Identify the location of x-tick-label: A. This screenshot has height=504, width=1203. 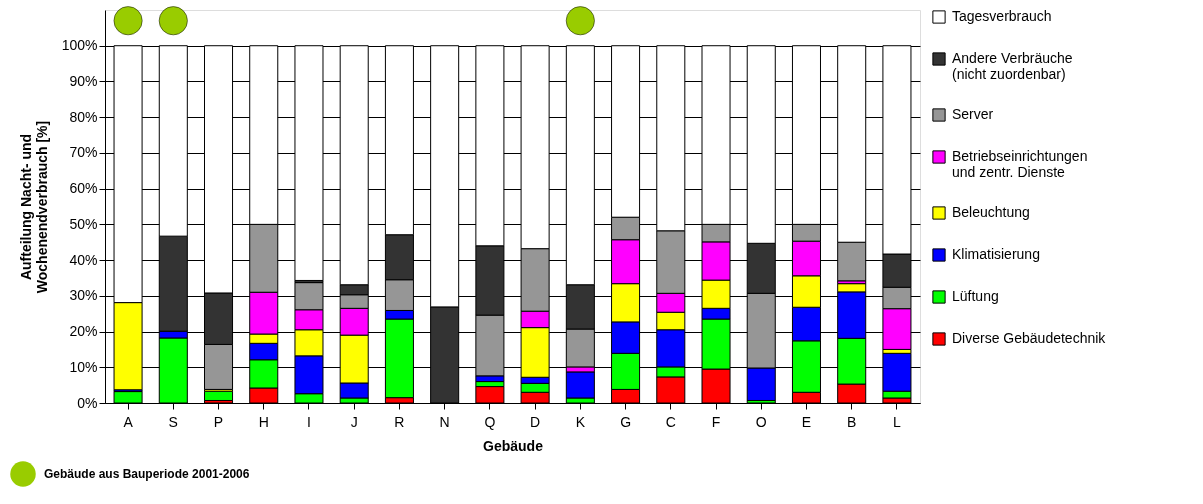
(128, 421).